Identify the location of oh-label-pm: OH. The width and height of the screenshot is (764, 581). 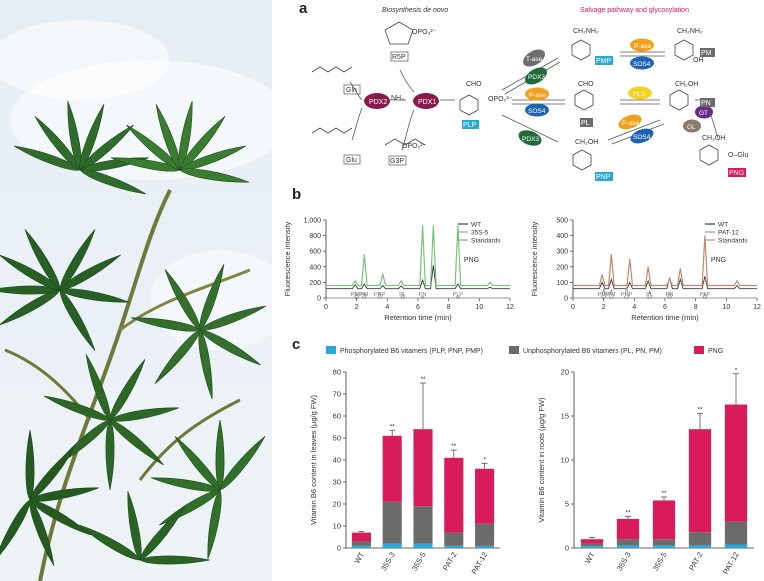
(698, 60).